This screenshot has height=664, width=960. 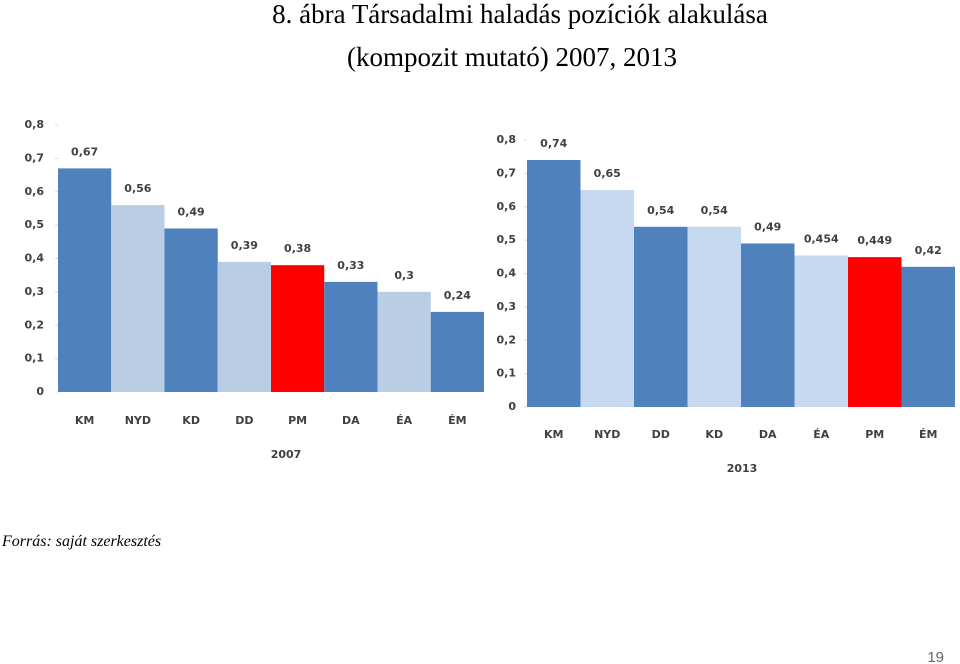 I want to click on value-label: 0,67, so click(x=84, y=151).